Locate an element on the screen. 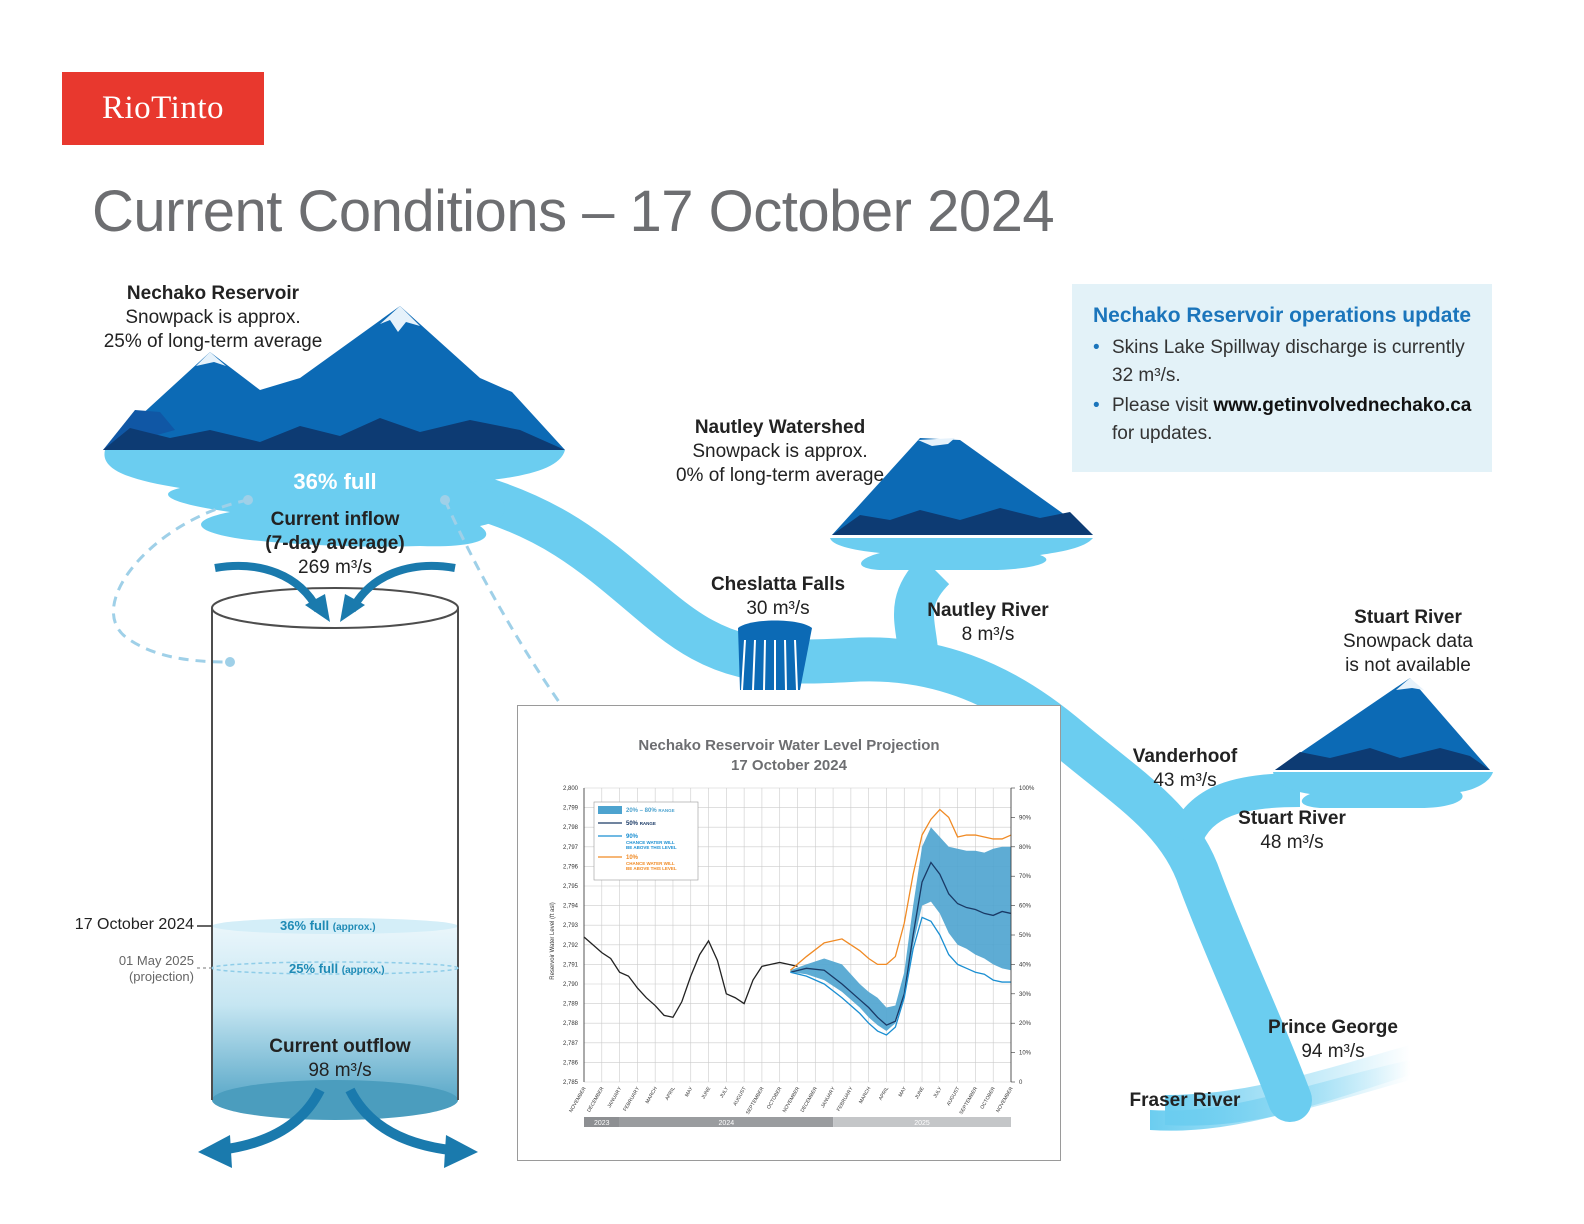 The width and height of the screenshot is (1584, 1224). projection-date: 01 May 2025 is located at coordinates (156, 960).